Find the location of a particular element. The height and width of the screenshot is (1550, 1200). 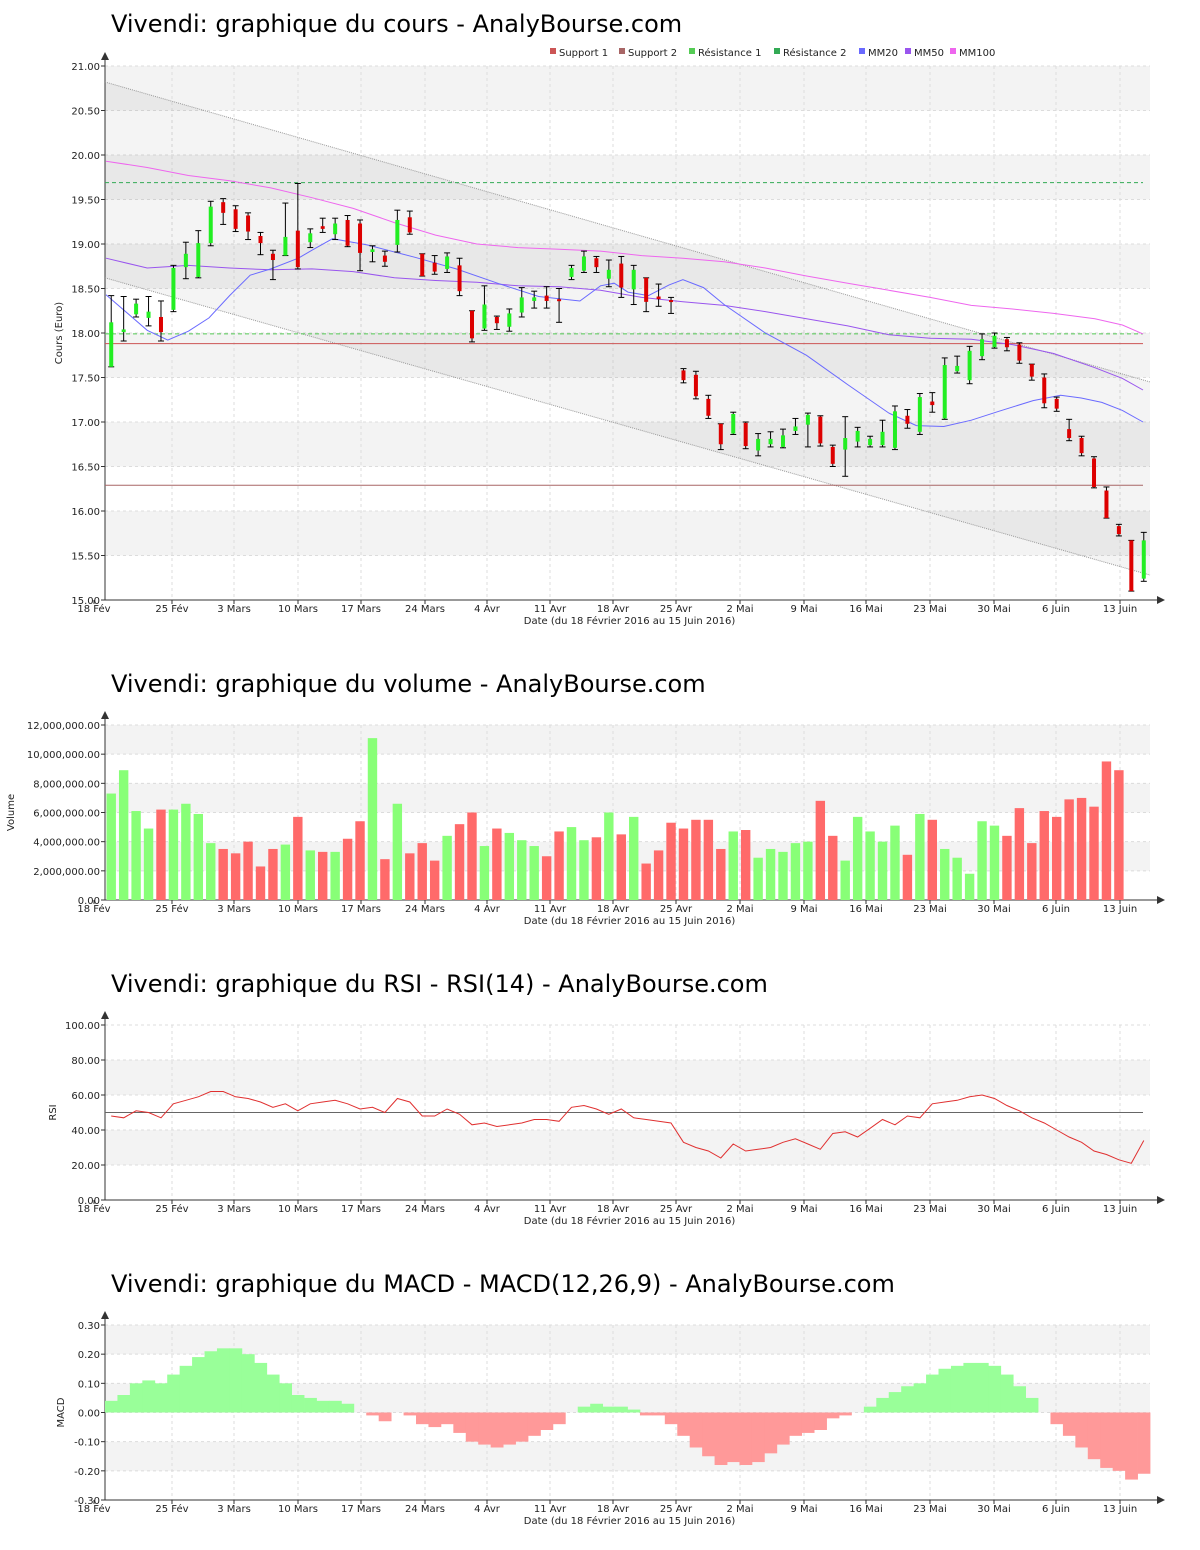

price-xtick-label: 13 Juin is located at coordinates (1120, 609).